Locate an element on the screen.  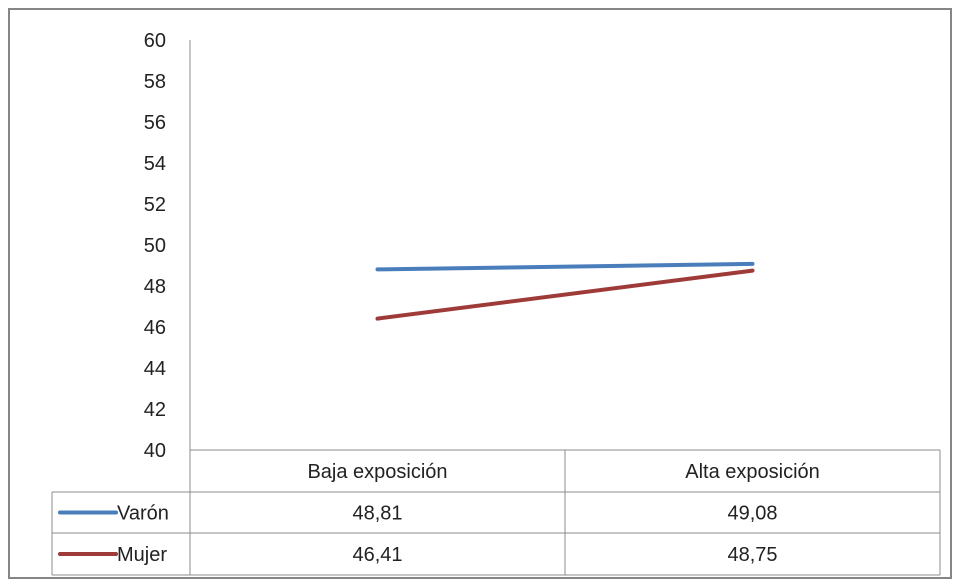
legend-label: Varón is located at coordinates (143, 514).